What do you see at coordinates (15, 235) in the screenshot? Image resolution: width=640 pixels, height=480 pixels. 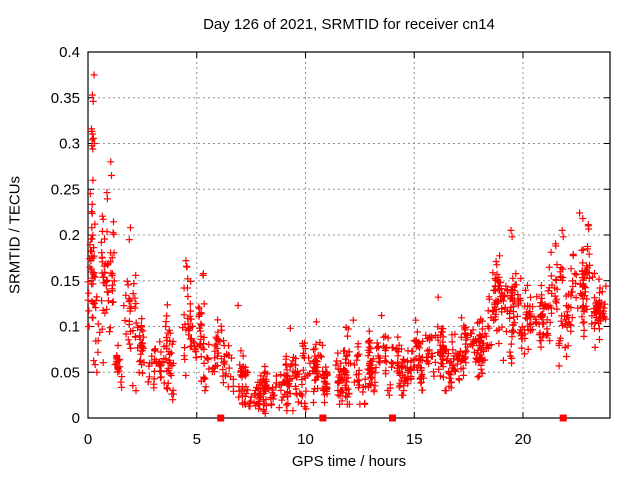 I see `y-axis-label: SRMTID / TECUs` at bounding box center [15, 235].